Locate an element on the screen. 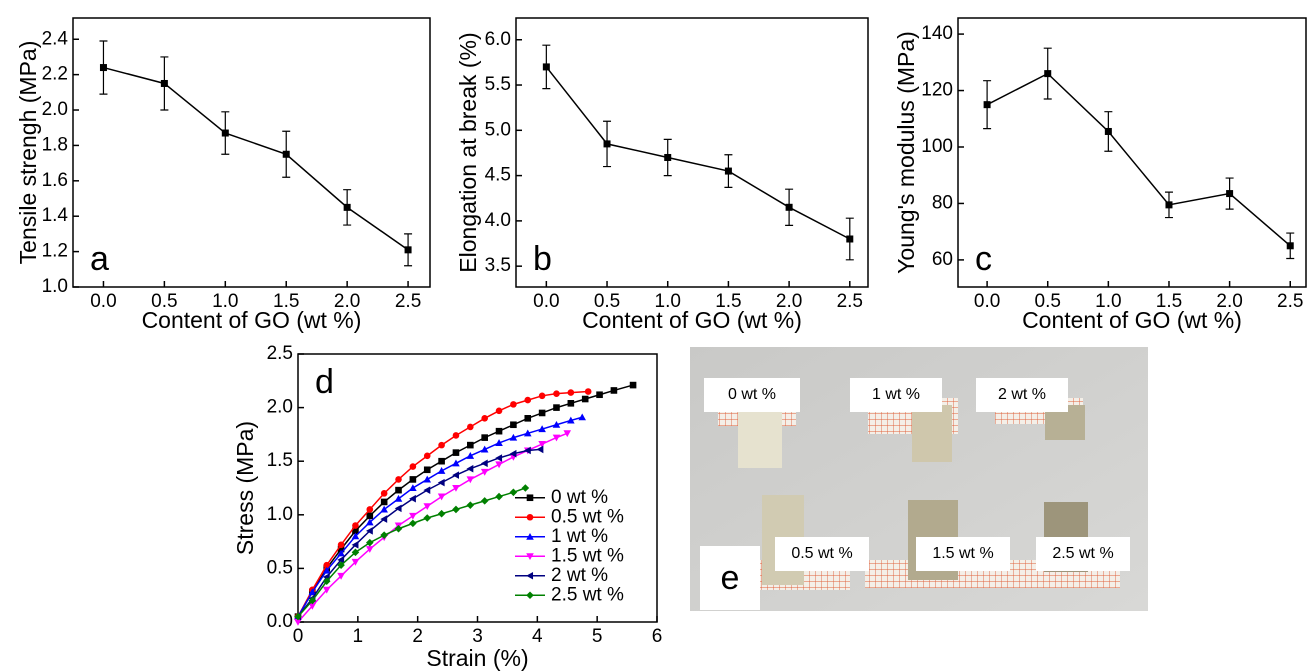 This screenshot has height=672, width=1312. photo-letter-box is located at coordinates (730, 578).